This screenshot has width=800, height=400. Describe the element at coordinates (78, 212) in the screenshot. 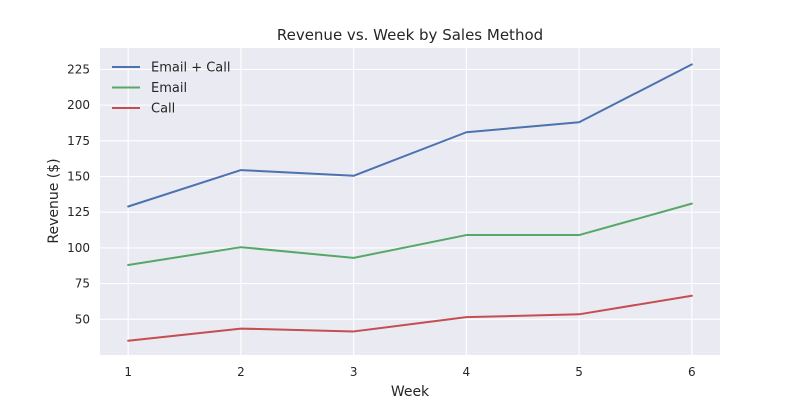

I see `y-tick-label: 125` at that location.